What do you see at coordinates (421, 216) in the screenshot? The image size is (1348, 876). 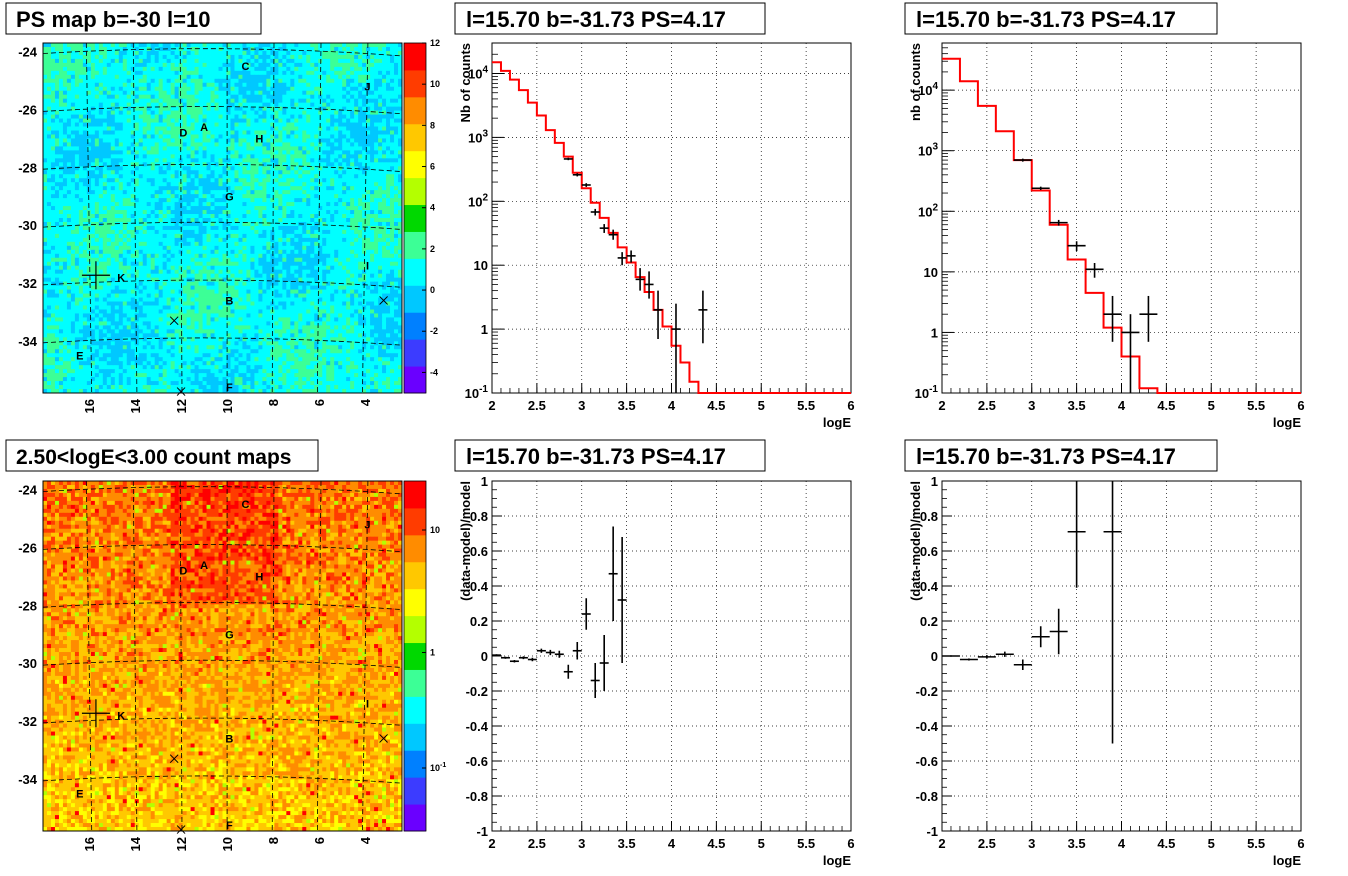 I see `color-bar: -4 -2 0 2 4 6 8 10 12` at bounding box center [421, 216].